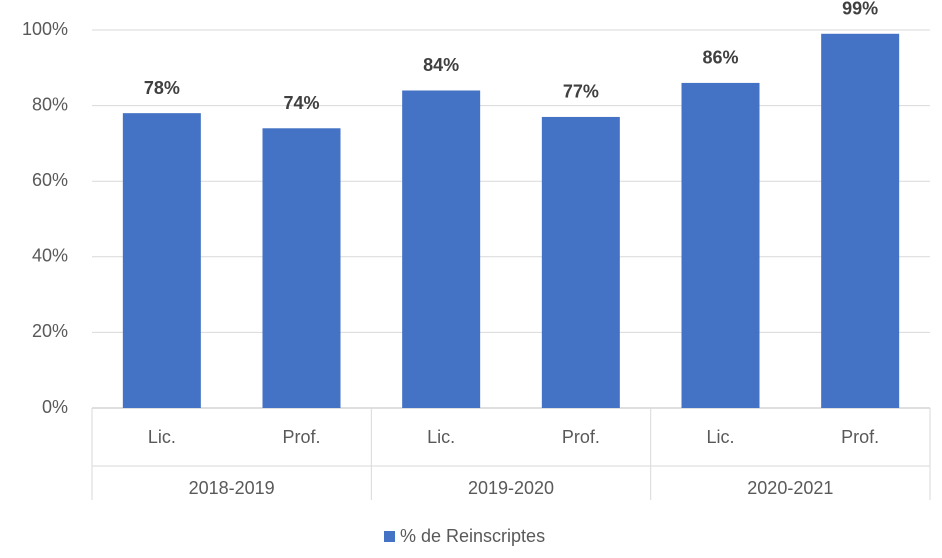  I want to click on y-tick-label: 20%, so click(50, 331).